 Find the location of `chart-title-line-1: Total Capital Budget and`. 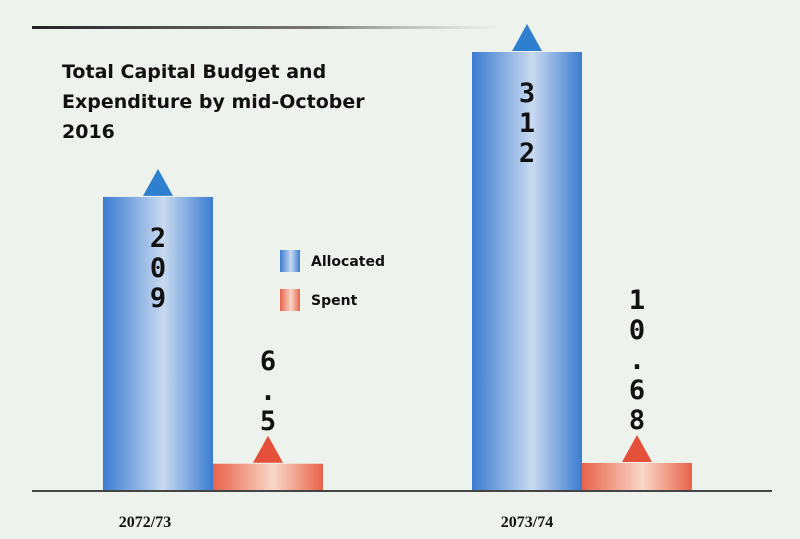

chart-title-line-1: Total Capital Budget and is located at coordinates (194, 72).